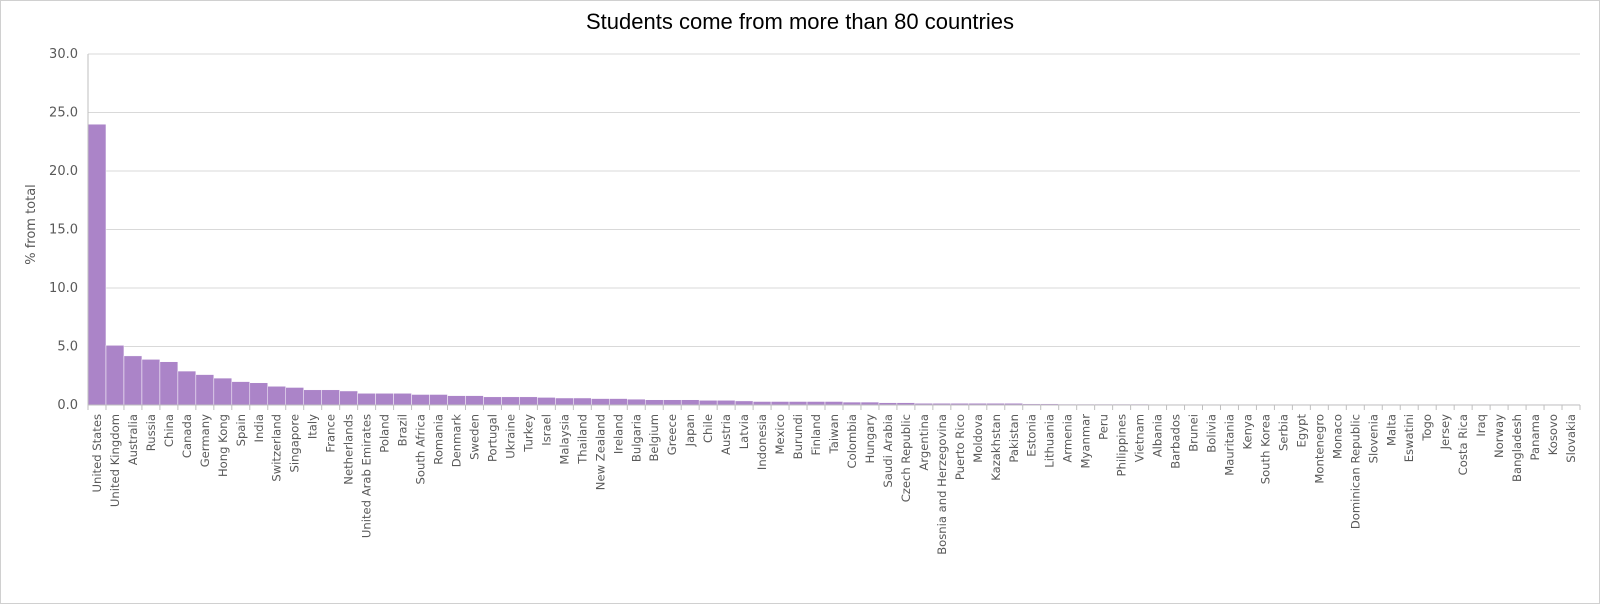  What do you see at coordinates (421, 449) in the screenshot?
I see `x-tick-label: South Africa` at bounding box center [421, 449].